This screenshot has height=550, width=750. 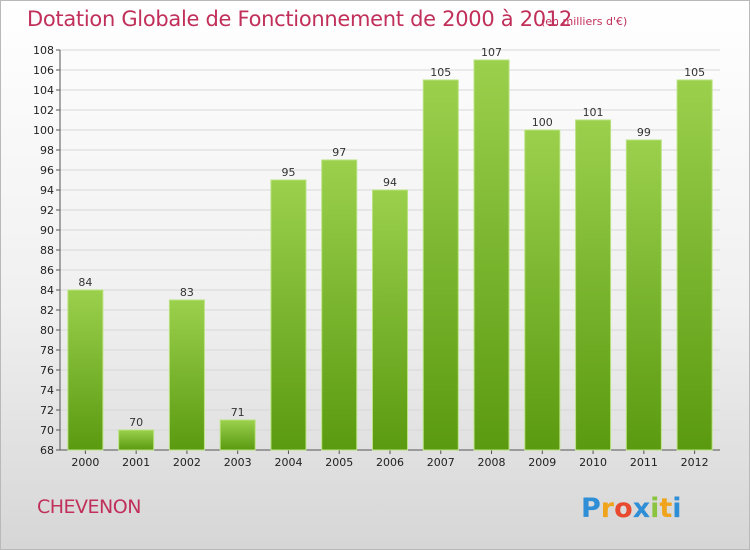 I want to click on y-tick-label: 88, so click(x=47, y=250).